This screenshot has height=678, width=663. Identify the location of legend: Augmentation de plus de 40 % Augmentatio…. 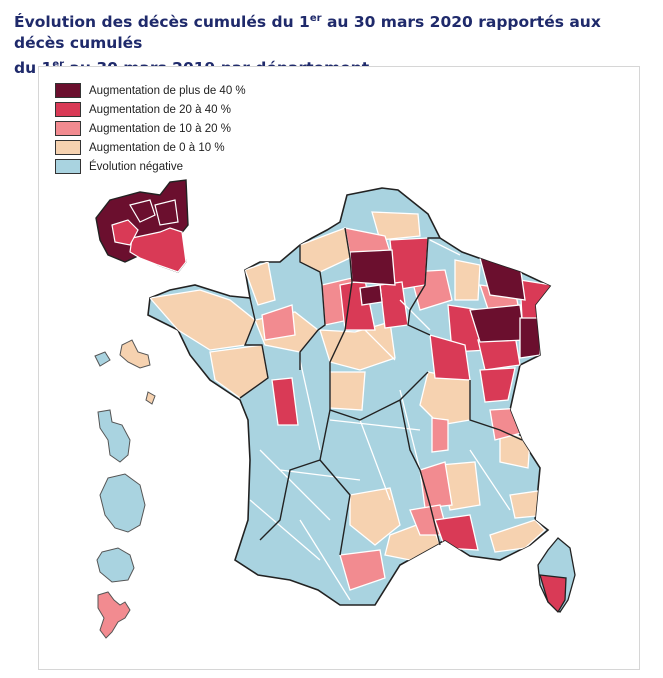
(150, 128).